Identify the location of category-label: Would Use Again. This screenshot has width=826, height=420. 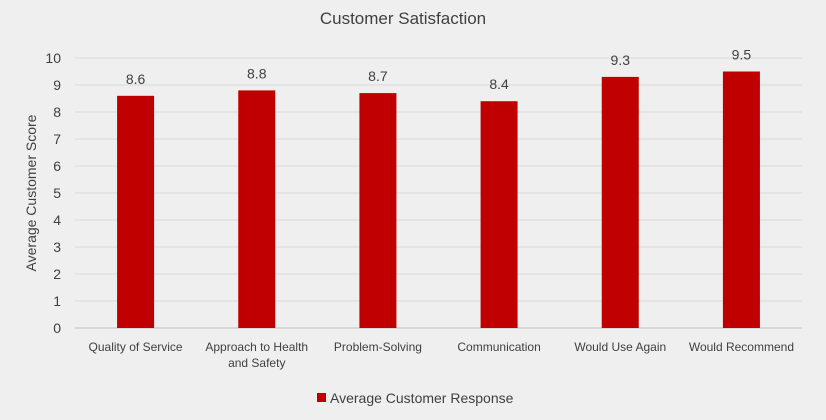
(620, 347).